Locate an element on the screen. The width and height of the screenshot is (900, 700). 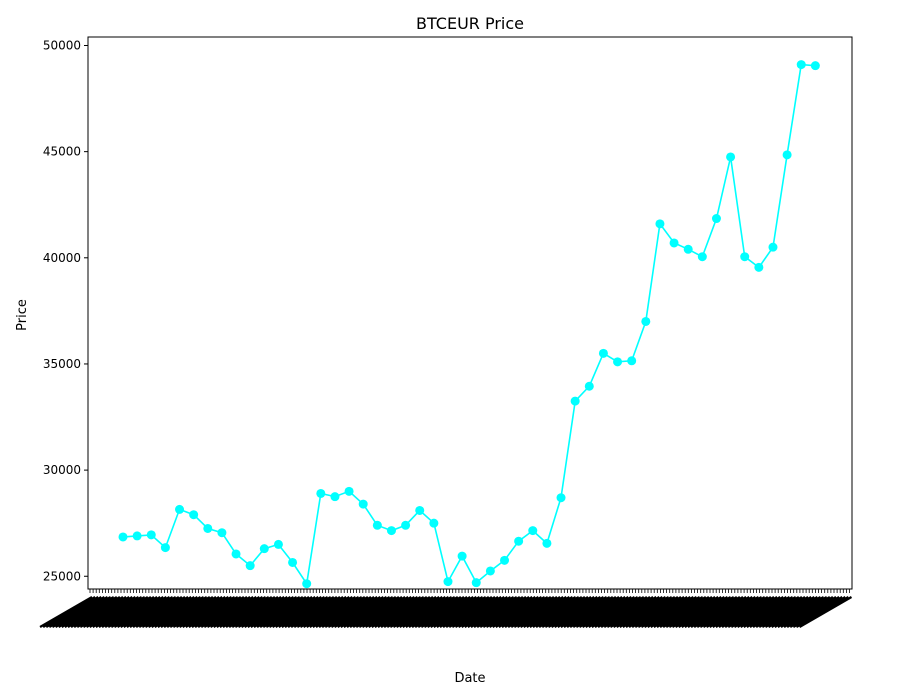
y-axis: 25000 30000 35000 40000 45000 50000 is located at coordinates (65, 310).